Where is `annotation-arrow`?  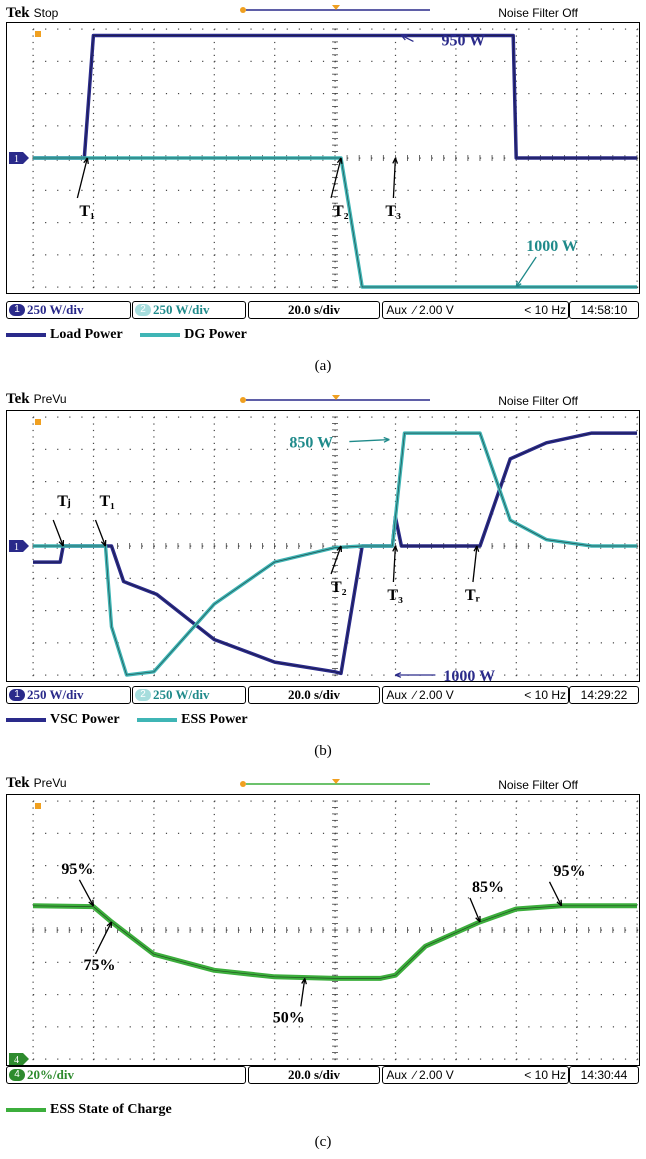
annotation-arrow is located at coordinates (555, 894).